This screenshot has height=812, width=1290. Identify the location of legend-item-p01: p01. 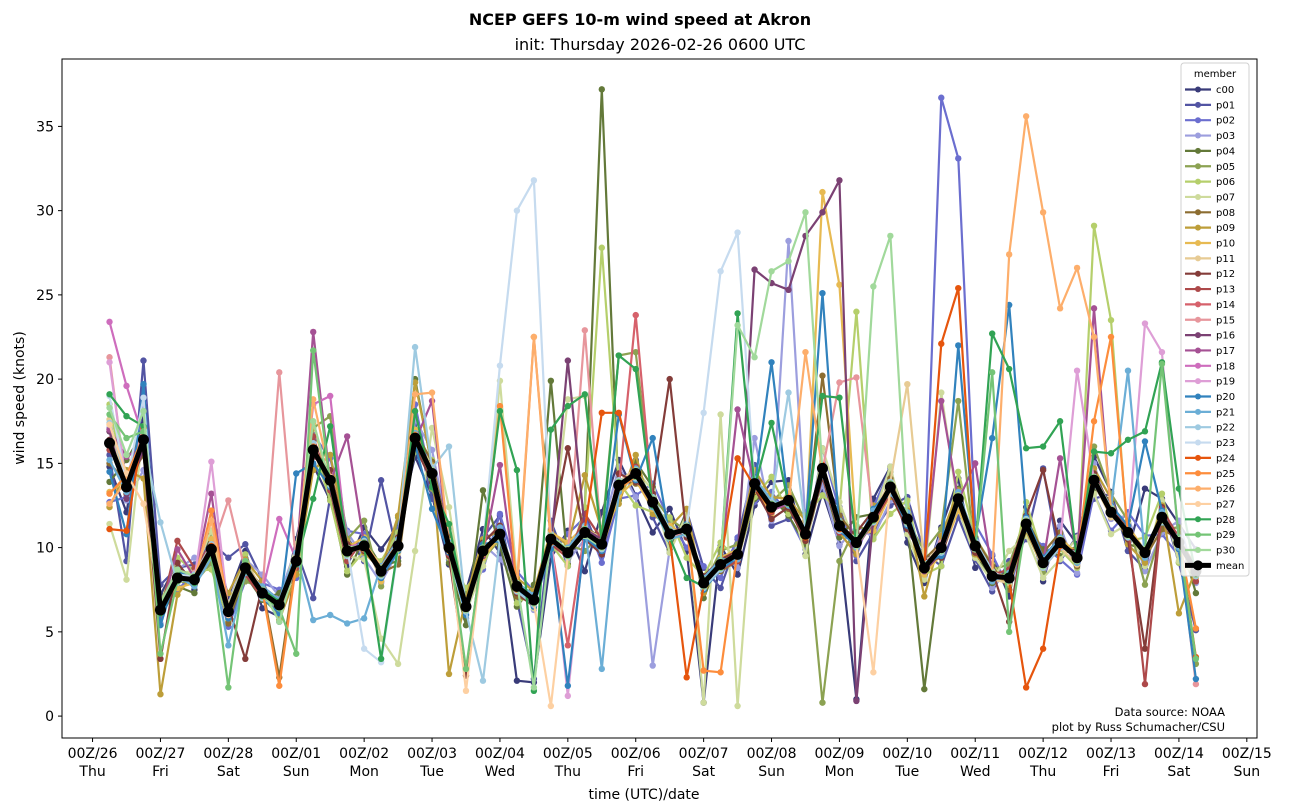
(1210, 105).